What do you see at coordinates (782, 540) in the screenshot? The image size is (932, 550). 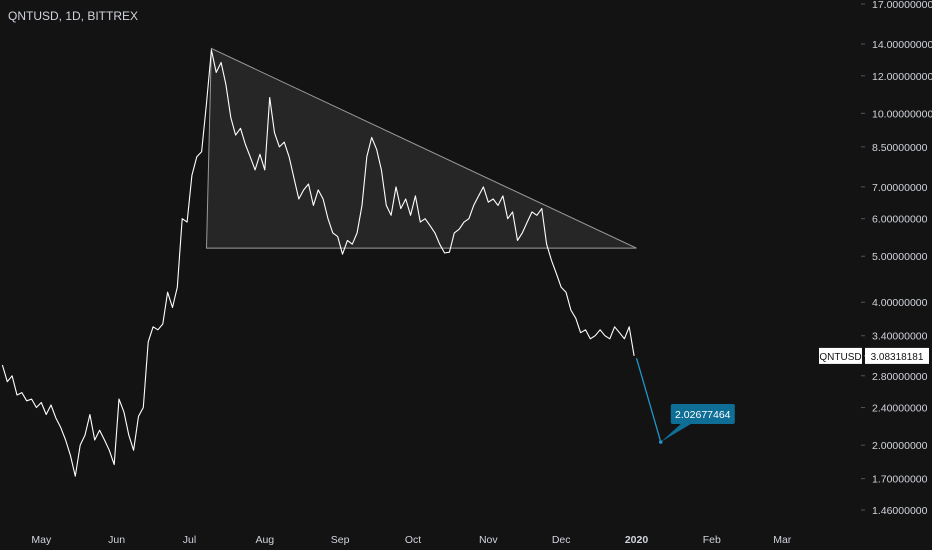 I see `x-axis-tick-label: Mar` at bounding box center [782, 540].